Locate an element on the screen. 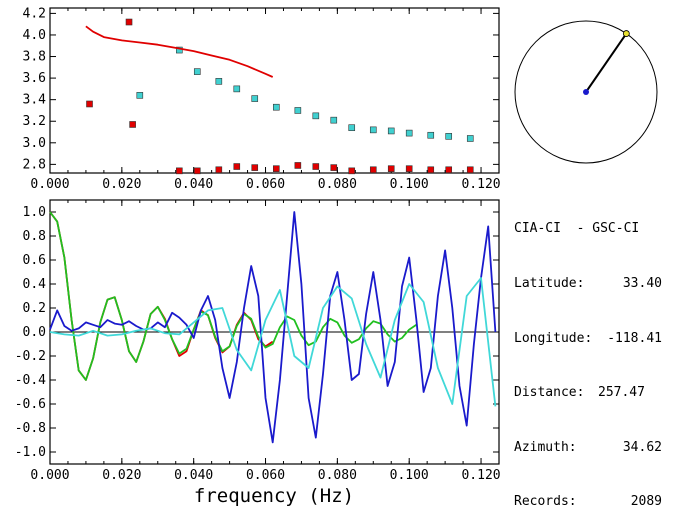 This screenshot has width=684, height=530. top-x-tick-label: 0.000 is located at coordinates (49, 184).